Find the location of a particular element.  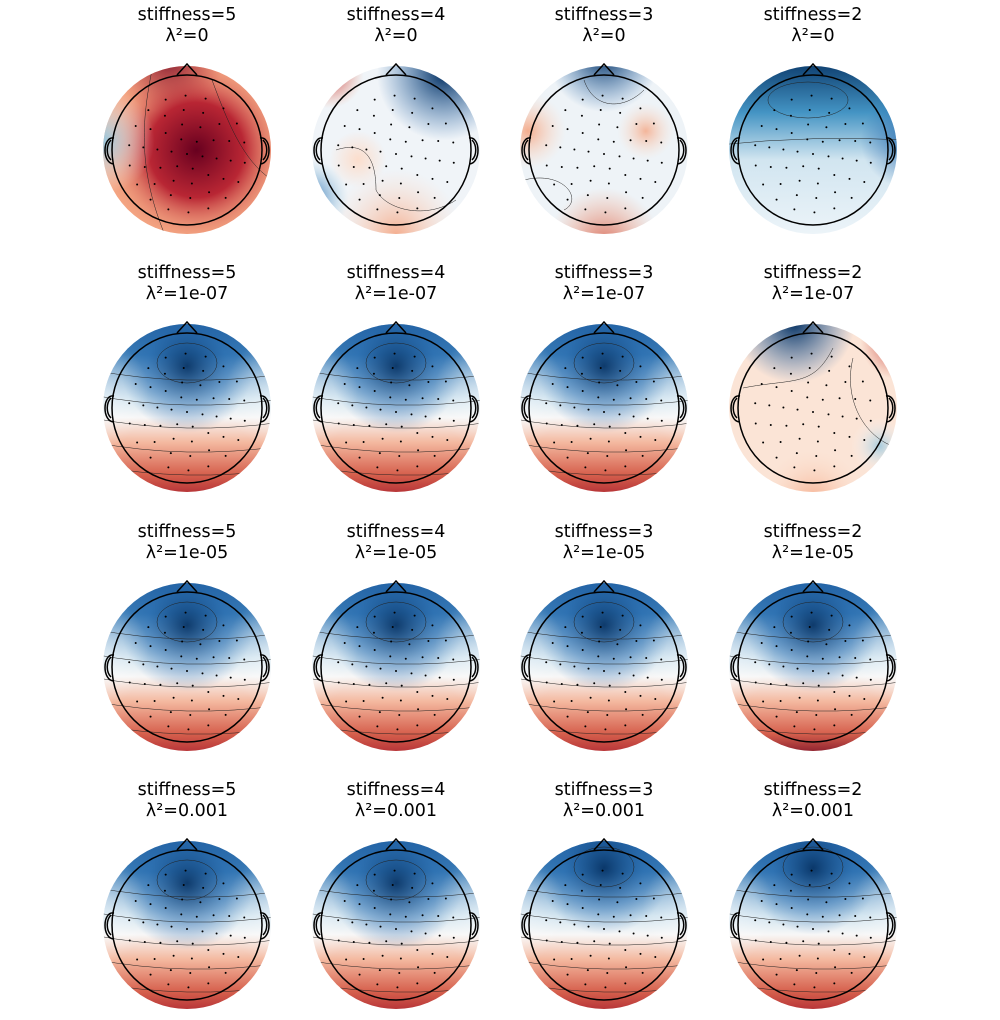

topomap-field is located at coordinates (604, 925).